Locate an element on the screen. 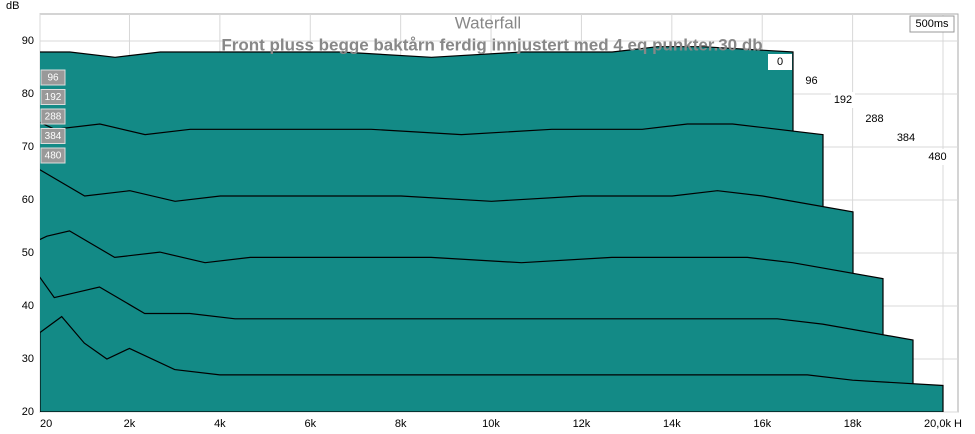 The width and height of the screenshot is (975, 434). y-tick-label: 30 is located at coordinates (28, 359).